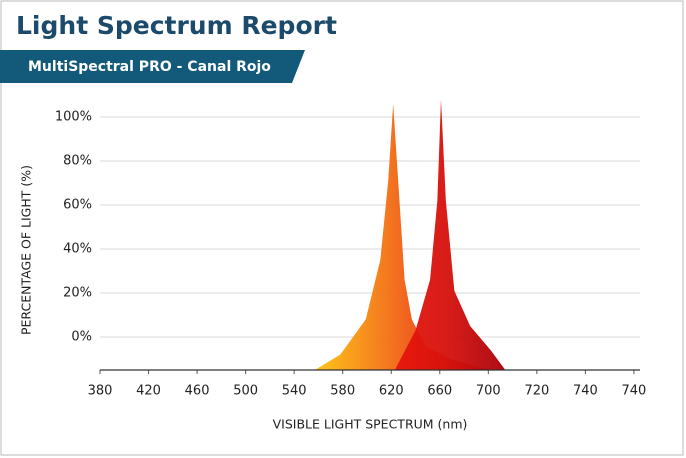  I want to click on subtitle-banner, so click(152, 66).